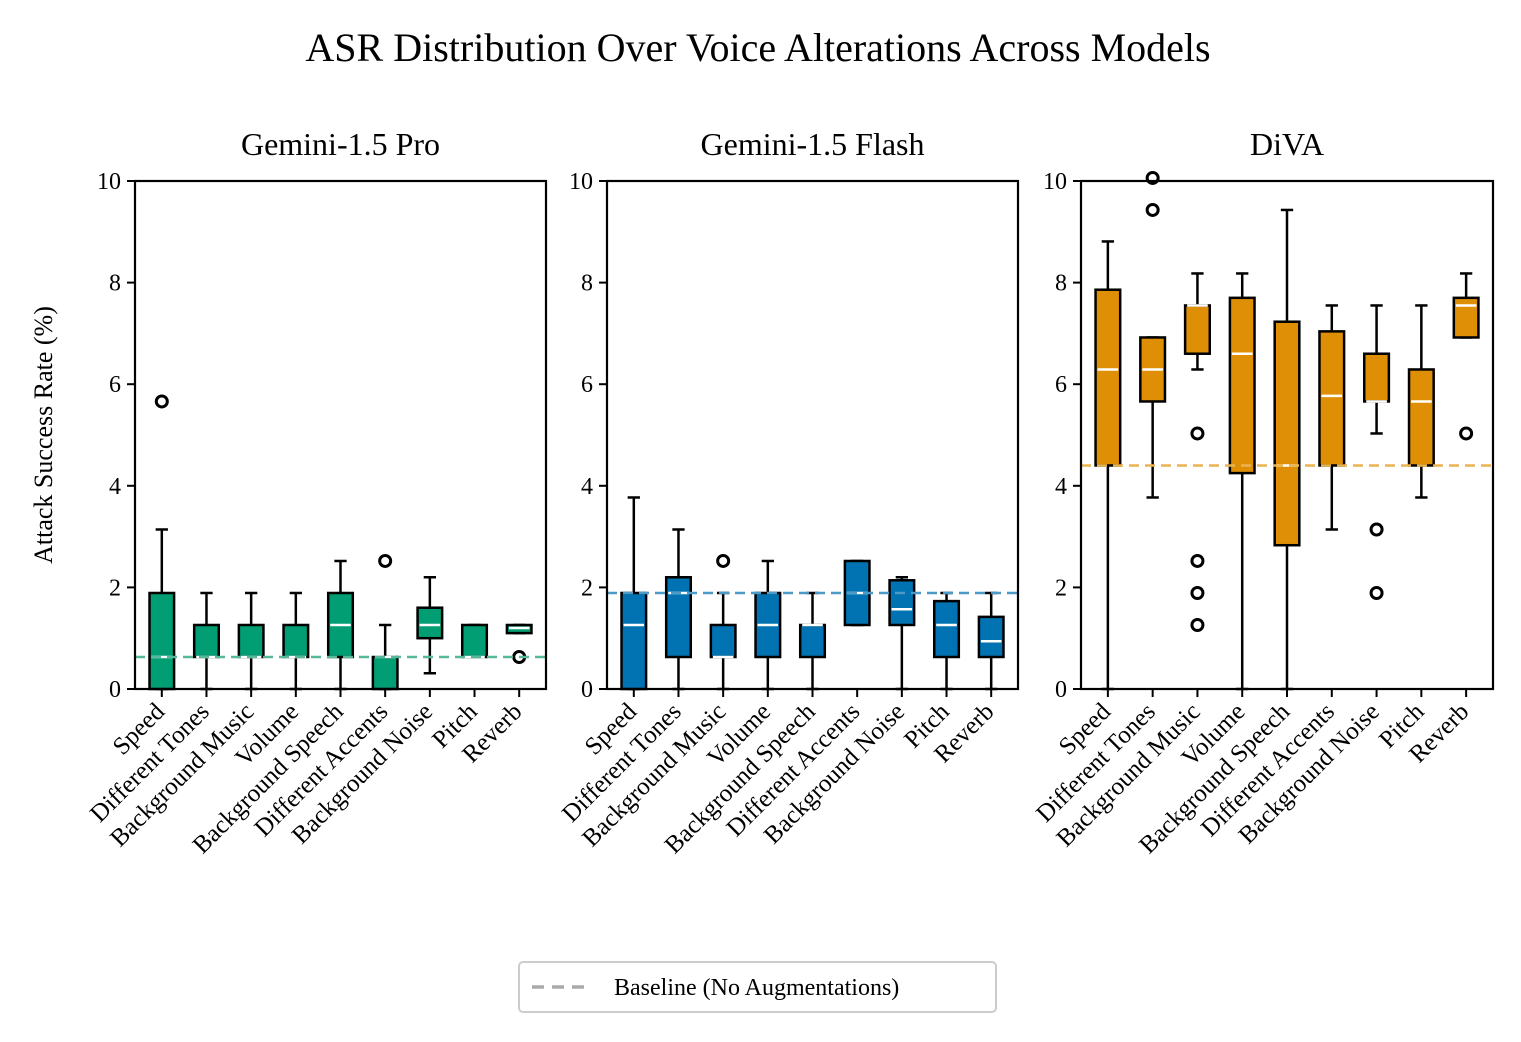 Image resolution: width=1521 pixels, height=1042 pixels. I want to click on panel-title: Gemini-1.5 Flash, so click(813, 144).